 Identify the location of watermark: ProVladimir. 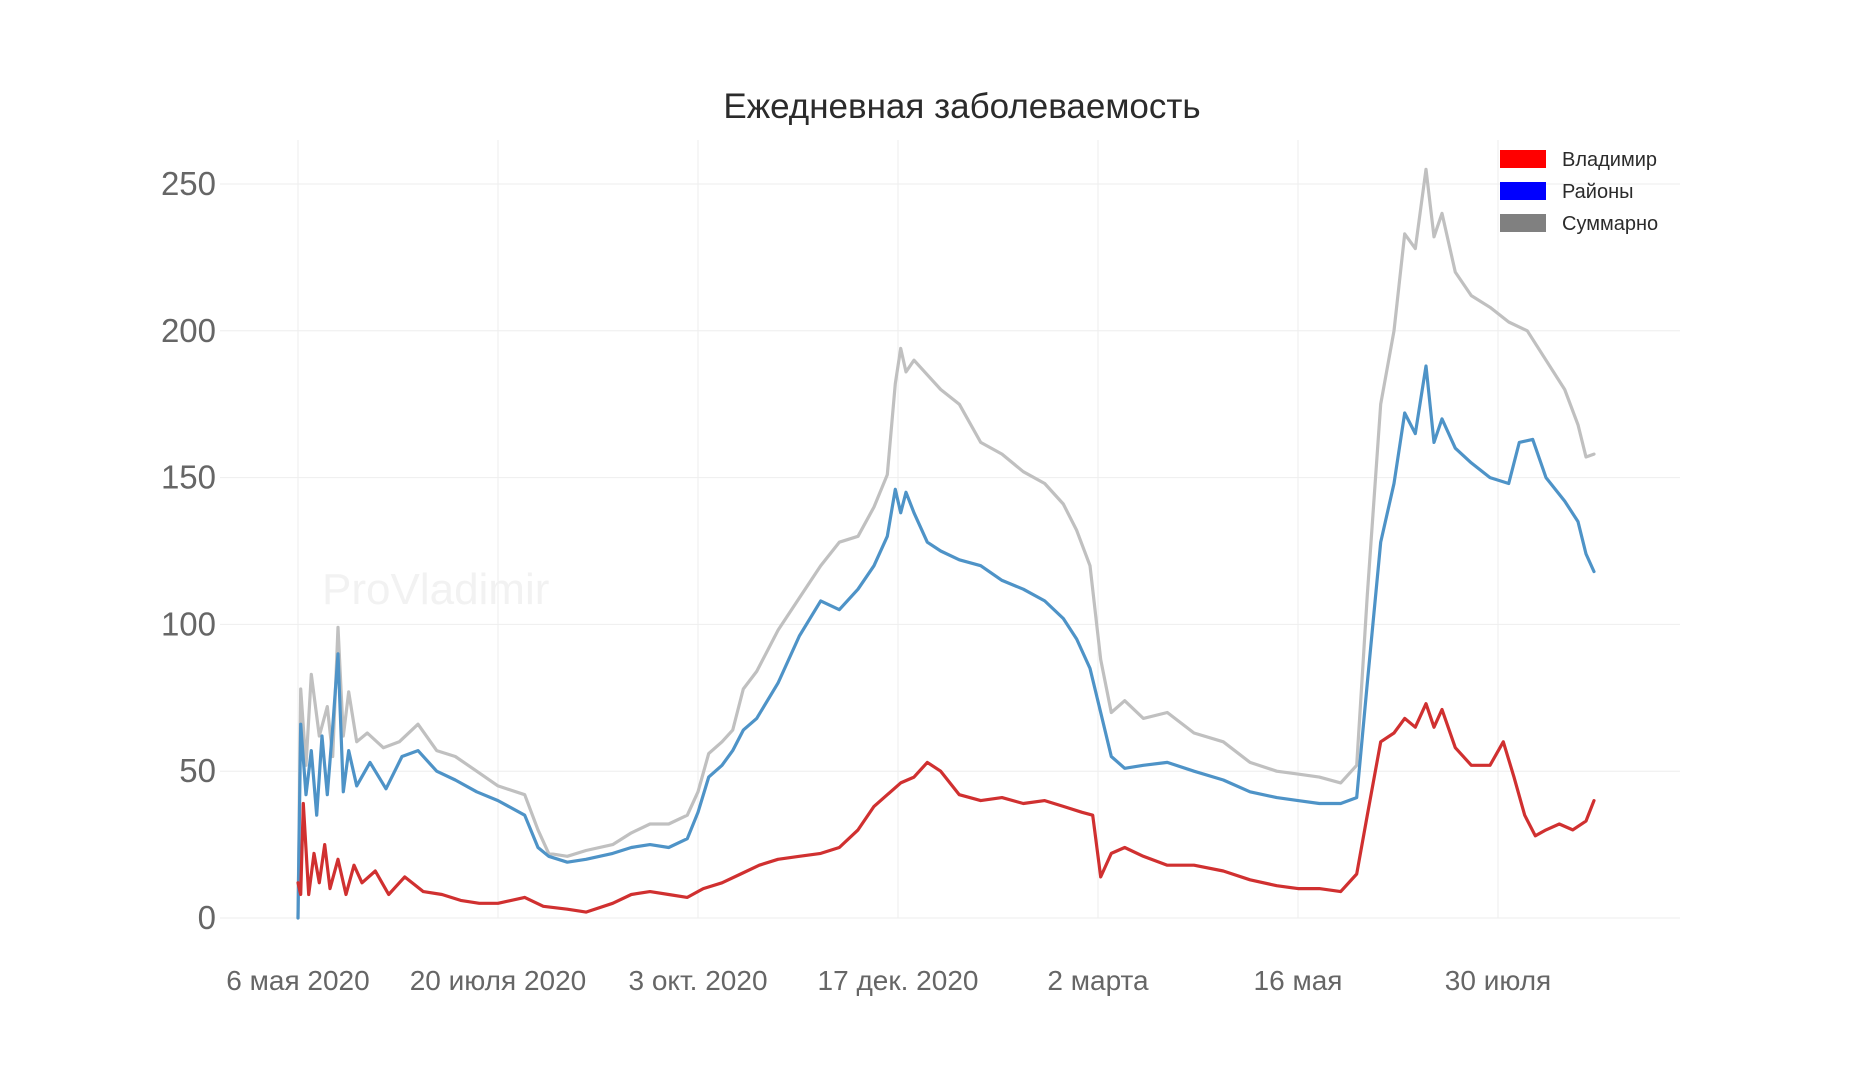
(435, 589).